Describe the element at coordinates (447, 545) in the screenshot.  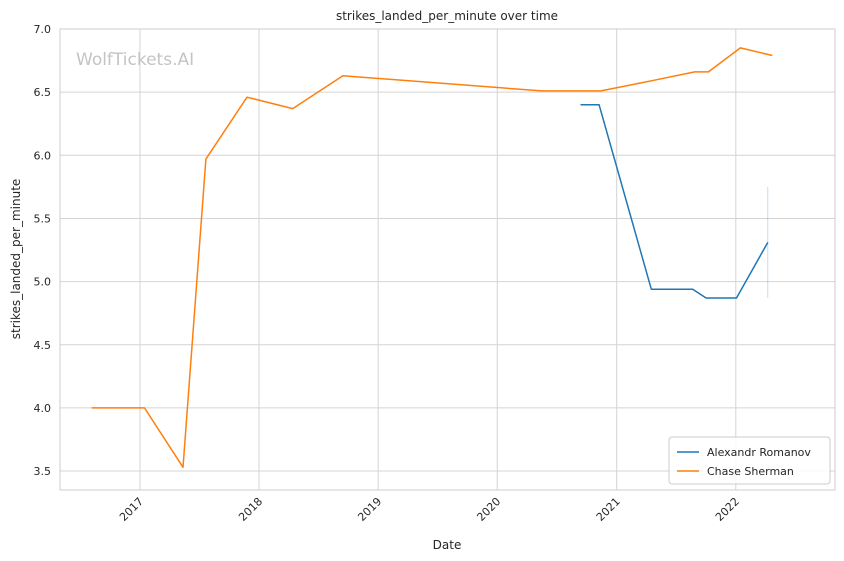
I see `x-axis-label: Date` at that location.